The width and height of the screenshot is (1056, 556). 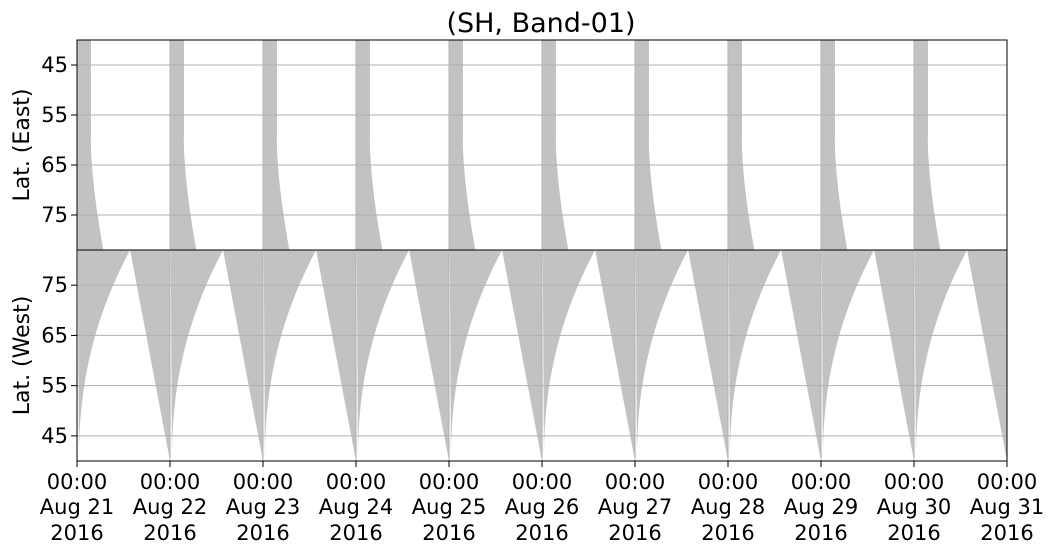 What do you see at coordinates (169, 533) in the screenshot?
I see `xtick-year-2: 2016` at bounding box center [169, 533].